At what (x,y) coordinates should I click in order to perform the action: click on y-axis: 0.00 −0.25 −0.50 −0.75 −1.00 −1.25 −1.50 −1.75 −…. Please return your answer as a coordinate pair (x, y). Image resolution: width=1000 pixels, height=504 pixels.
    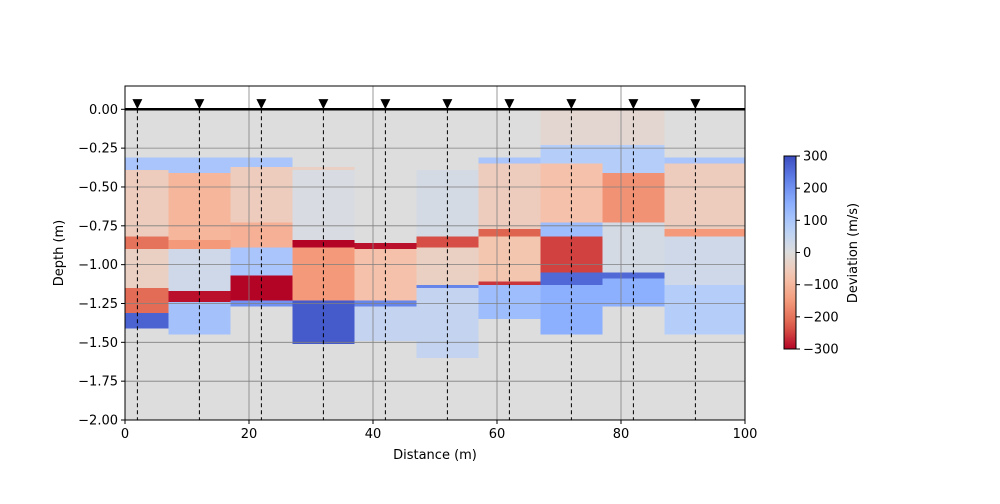
    Looking at the image, I should click on (101, 266).